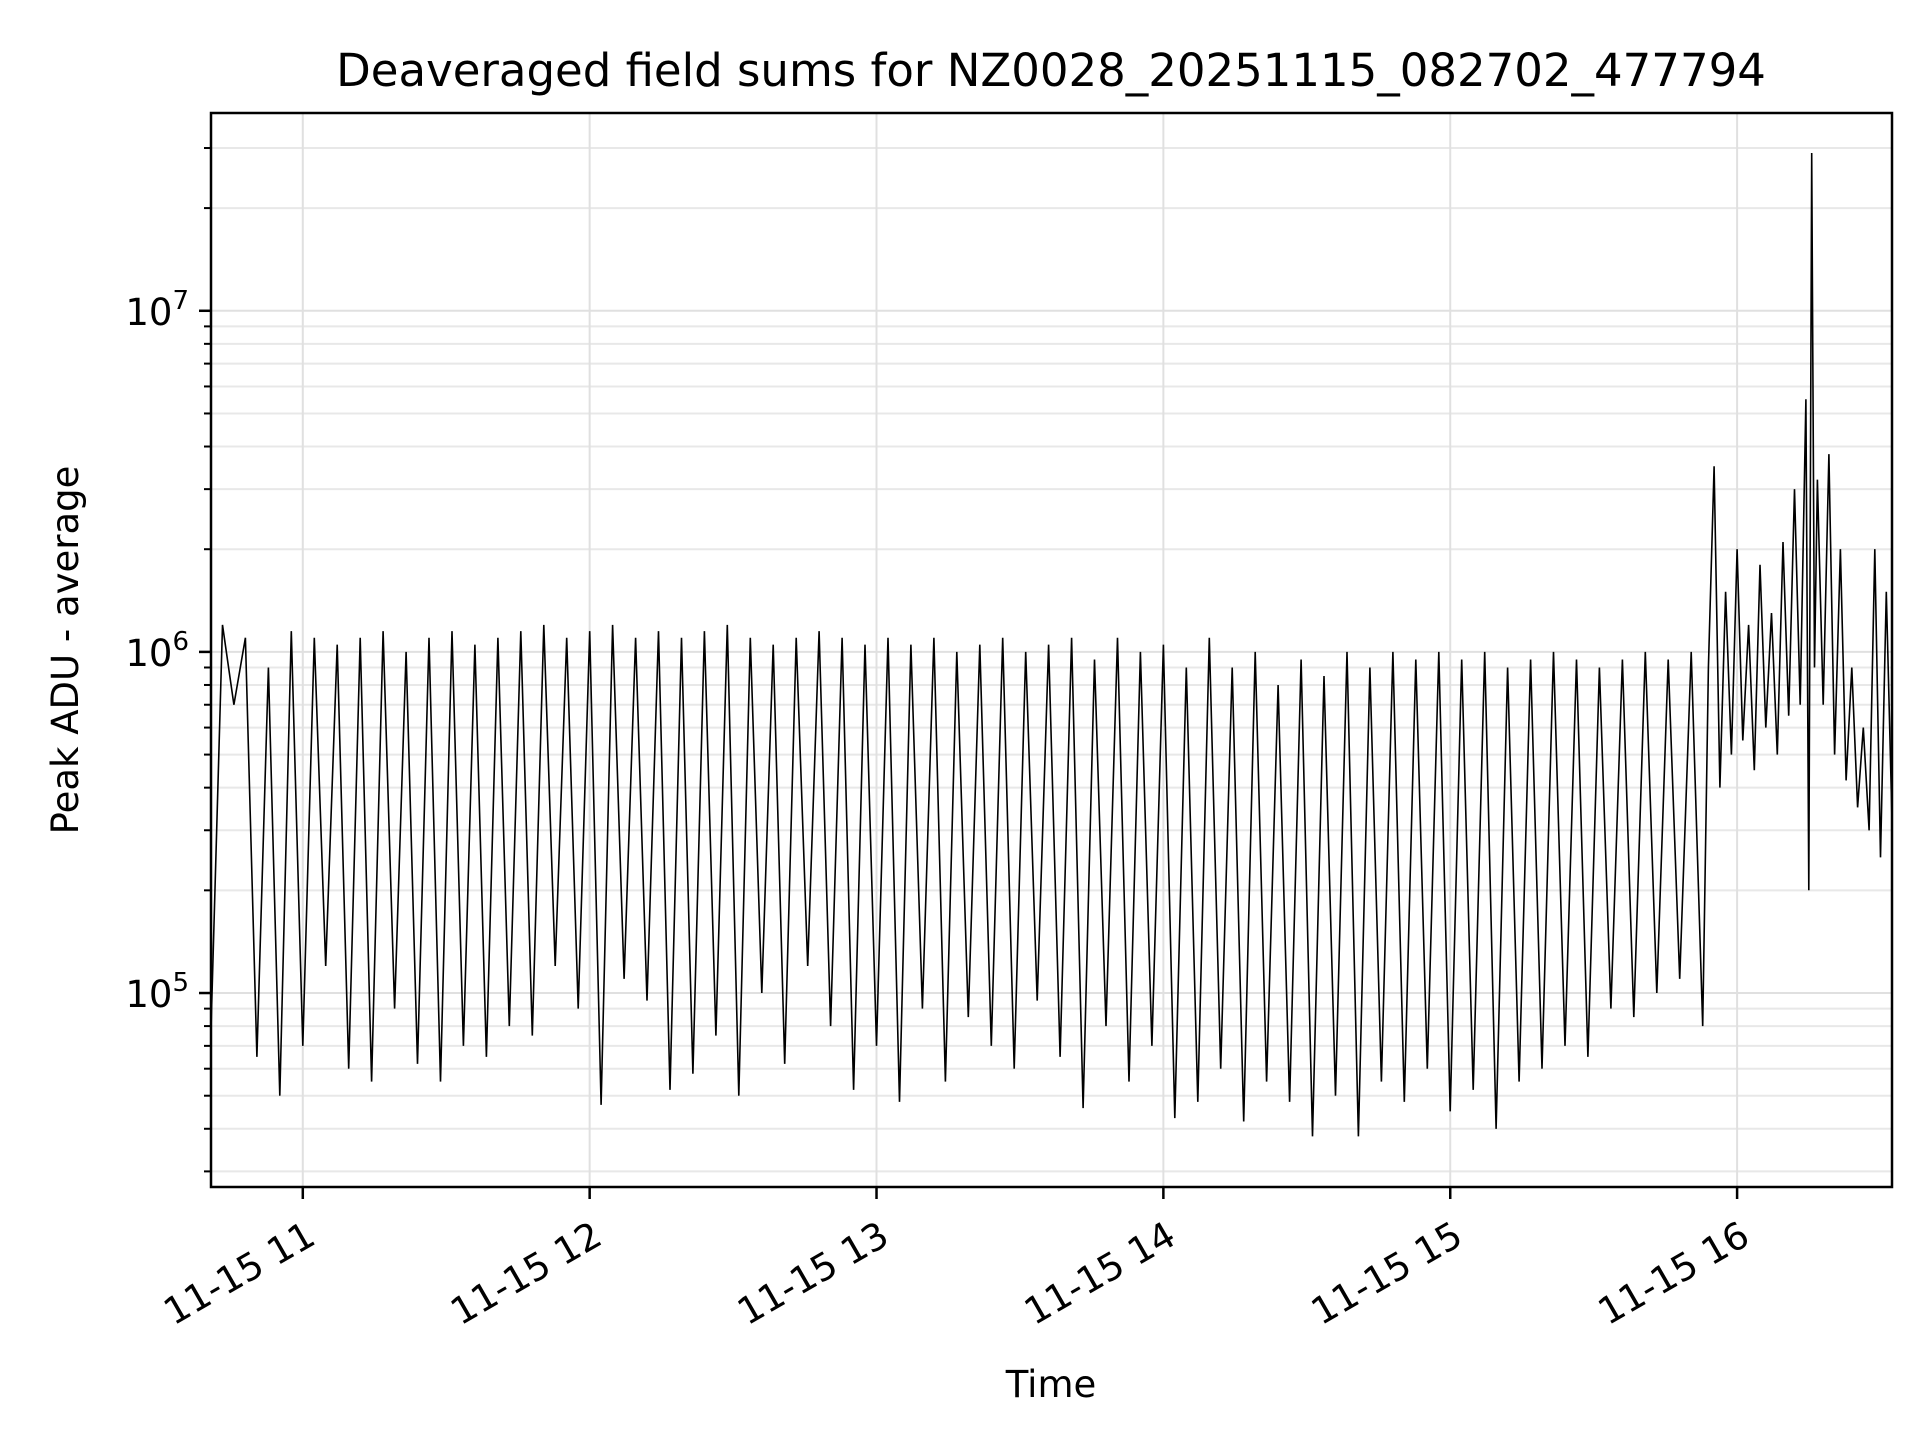 This screenshot has width=1920, height=1440. What do you see at coordinates (1051, 1384) in the screenshot?
I see `x-axis-label: Time` at bounding box center [1051, 1384].